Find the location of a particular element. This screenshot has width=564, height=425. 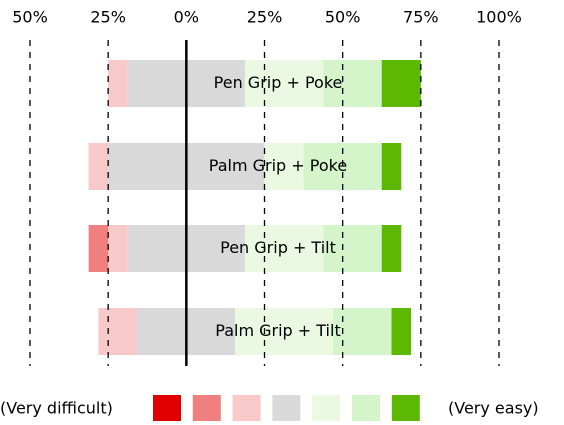

x-tick-label: 75% is located at coordinates (421, 17).